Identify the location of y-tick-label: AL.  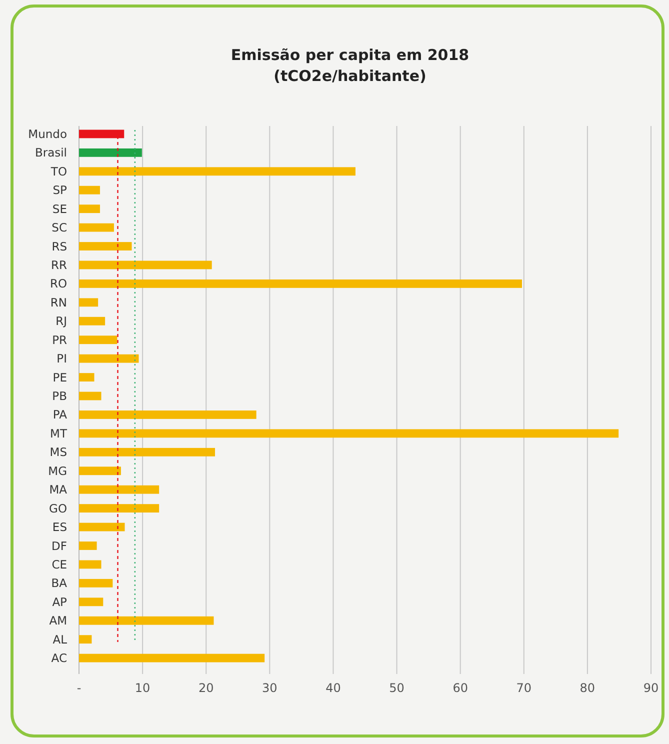
(60, 639).